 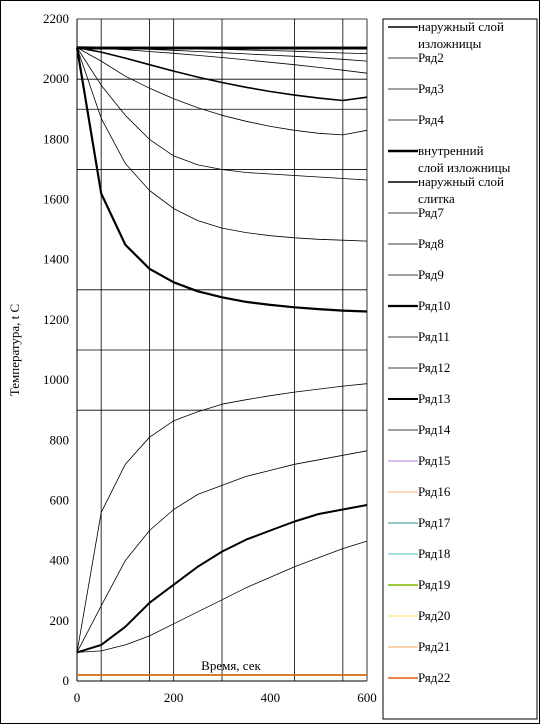 I want to click on y-tick-label: 200, so click(x=60, y=620).